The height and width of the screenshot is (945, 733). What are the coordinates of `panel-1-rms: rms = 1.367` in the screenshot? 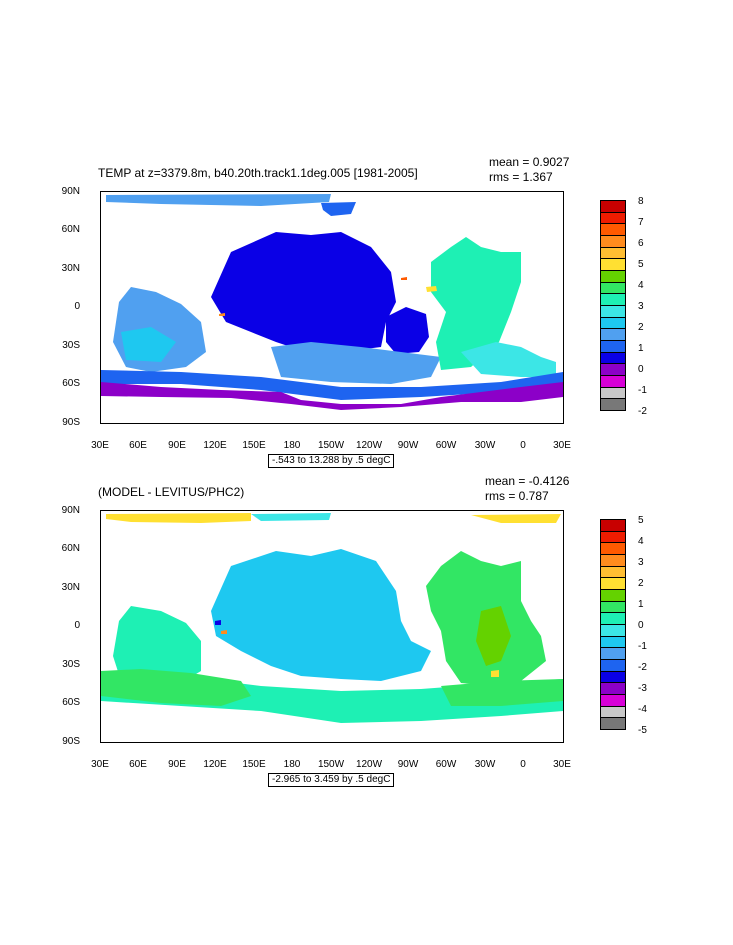 It's located at (521, 177).